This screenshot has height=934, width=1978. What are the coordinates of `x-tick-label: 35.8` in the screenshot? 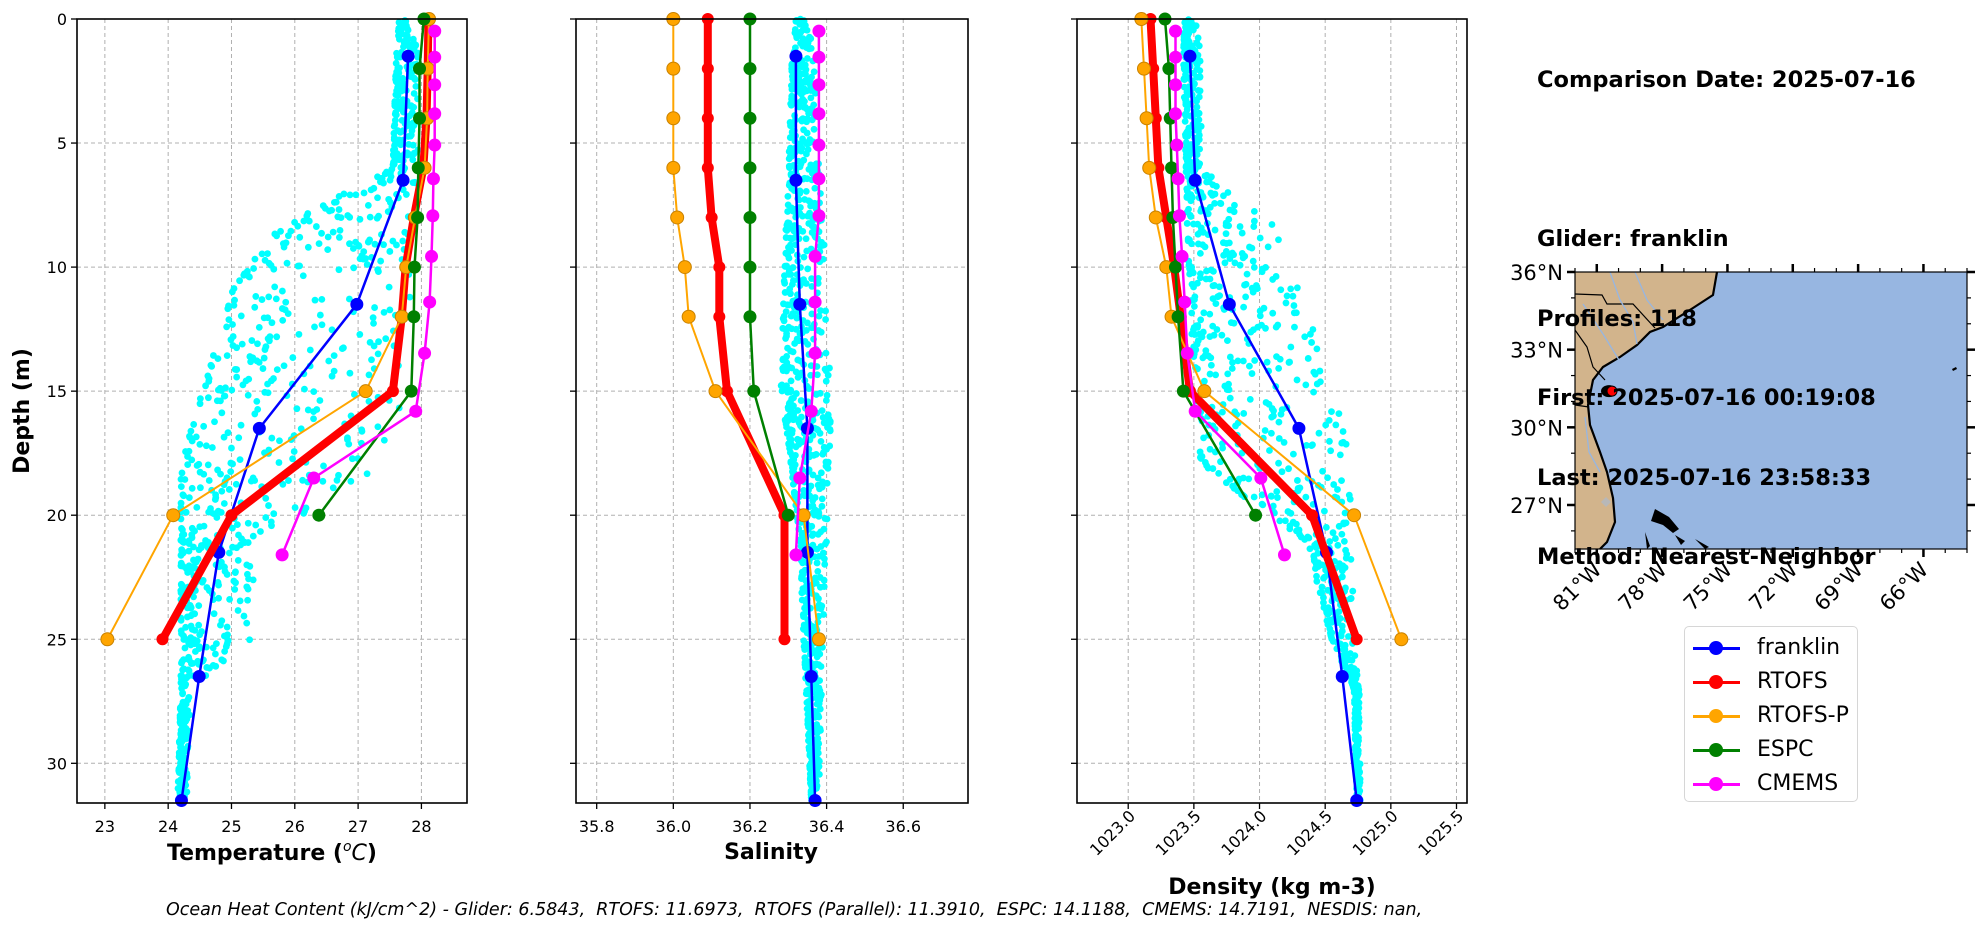 It's located at (597, 826).